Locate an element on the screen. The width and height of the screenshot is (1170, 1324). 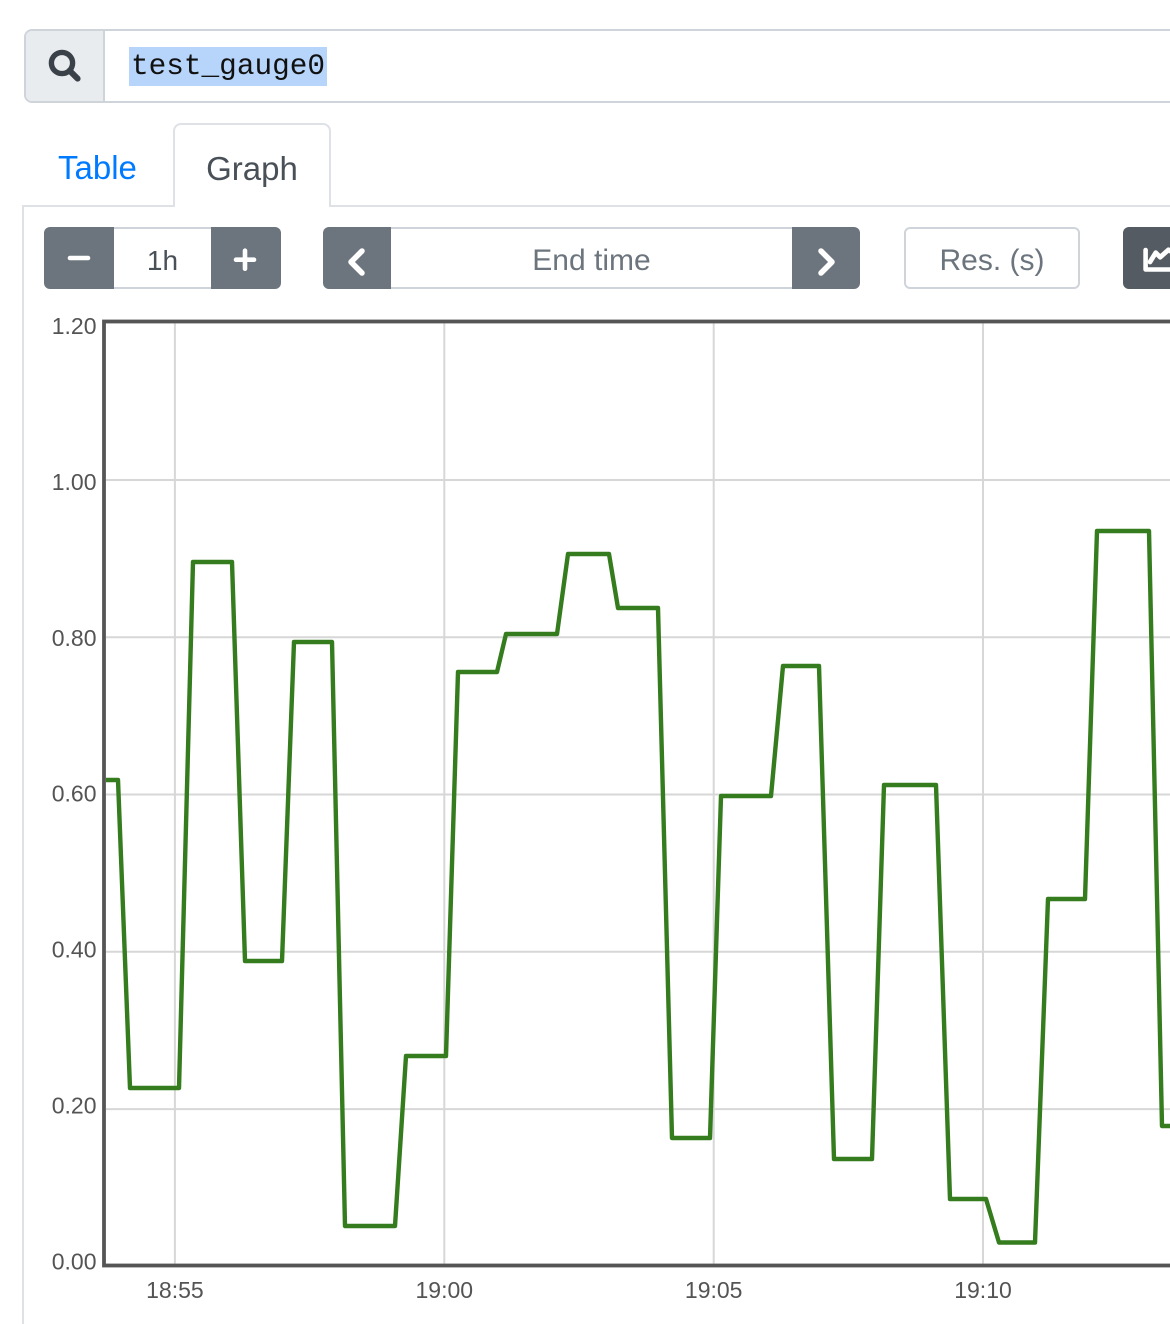
svg-text: 19:05 is located at coordinates (714, 1290).